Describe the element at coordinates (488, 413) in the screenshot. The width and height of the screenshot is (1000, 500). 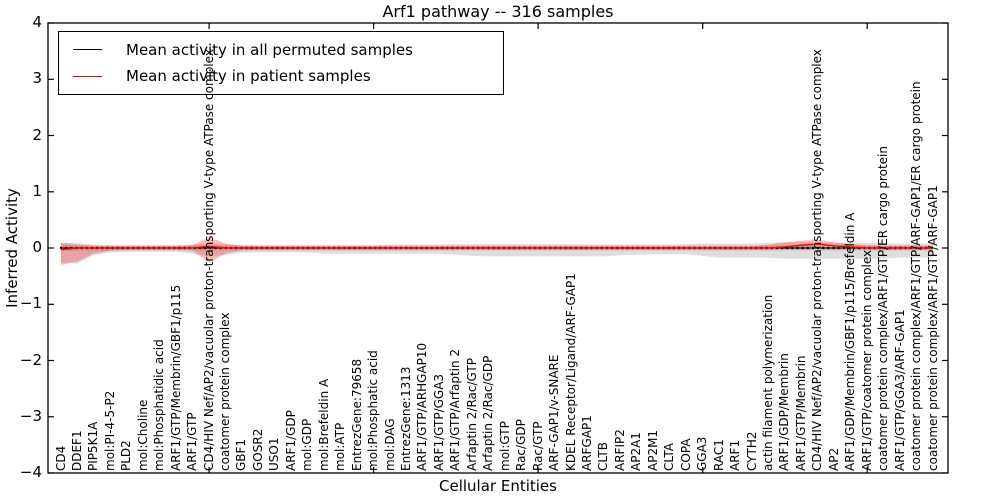
I see `x-tick-label: Arfaptin 2/Rac/GDP` at that location.